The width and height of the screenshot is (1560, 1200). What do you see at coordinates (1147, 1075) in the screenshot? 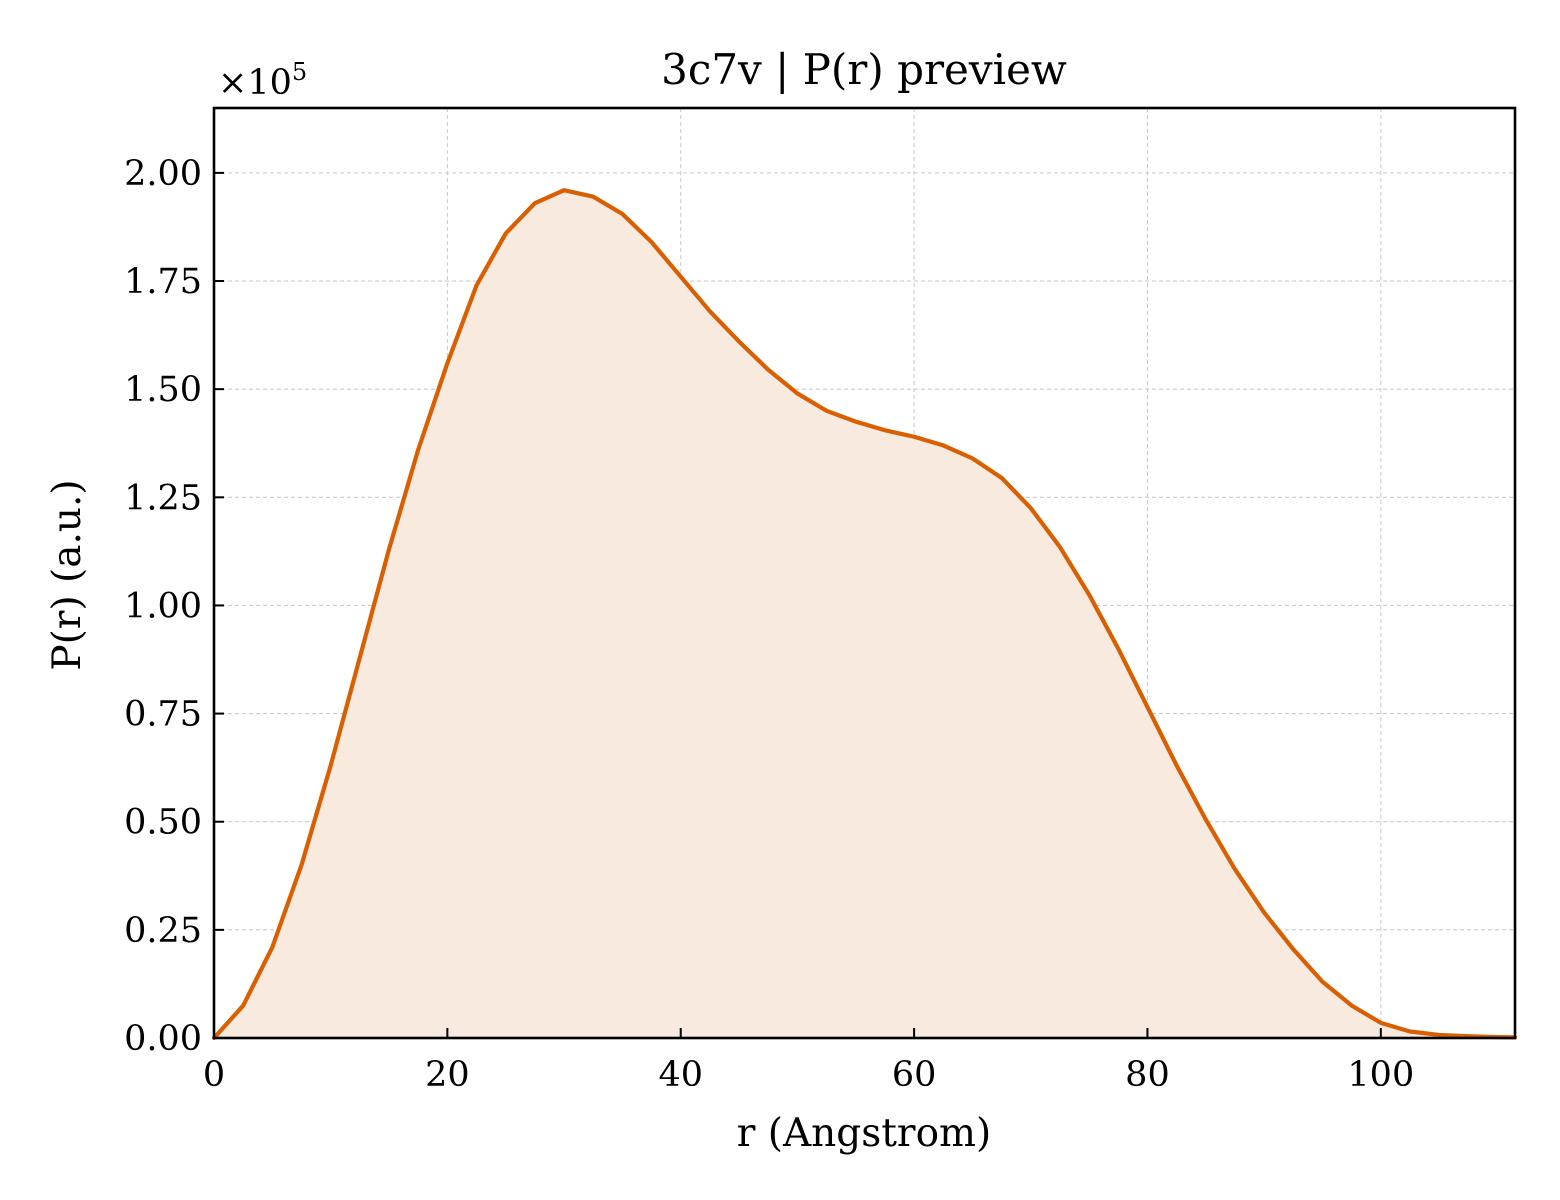
I see `x-tick-label-80: 80` at bounding box center [1147, 1075].